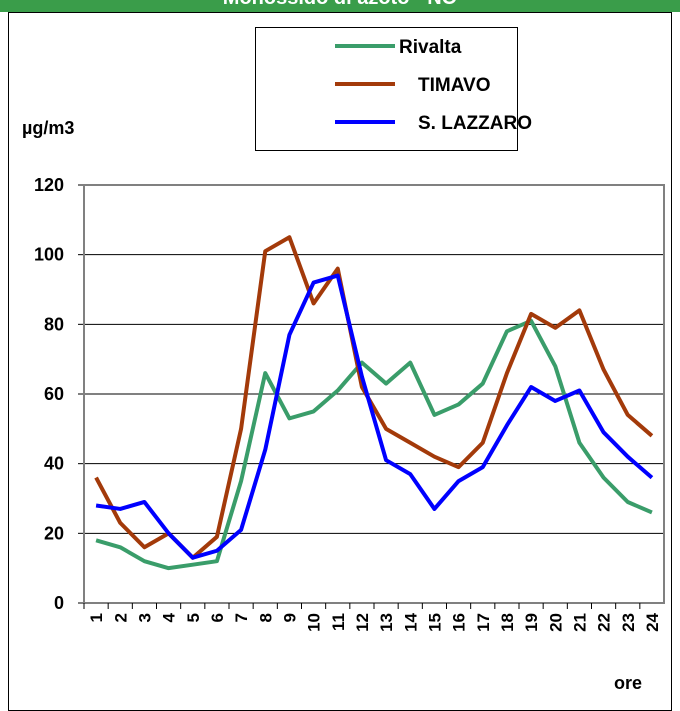 The height and width of the screenshot is (711, 680). I want to click on legend-label: S. LAZZARO, so click(475, 123).